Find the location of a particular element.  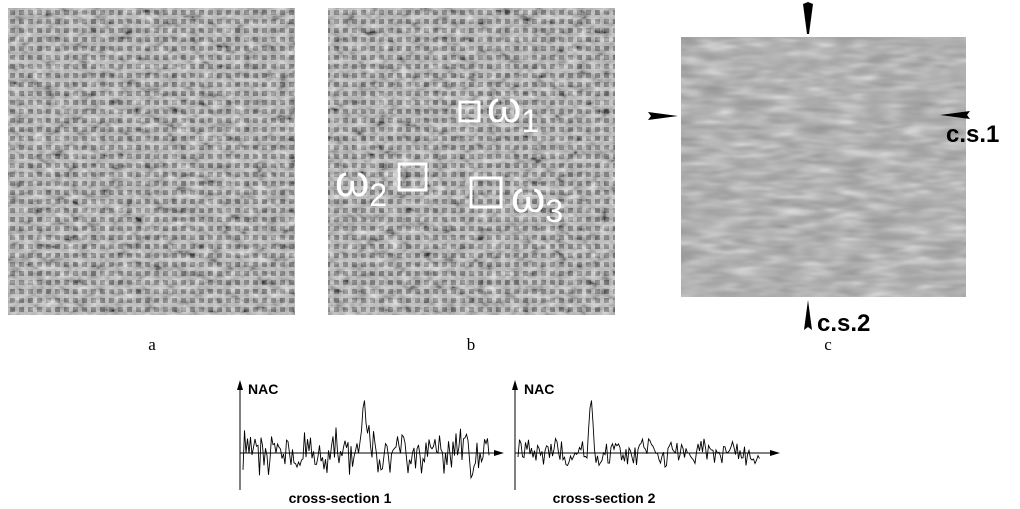

panel-label: c is located at coordinates (828, 344).